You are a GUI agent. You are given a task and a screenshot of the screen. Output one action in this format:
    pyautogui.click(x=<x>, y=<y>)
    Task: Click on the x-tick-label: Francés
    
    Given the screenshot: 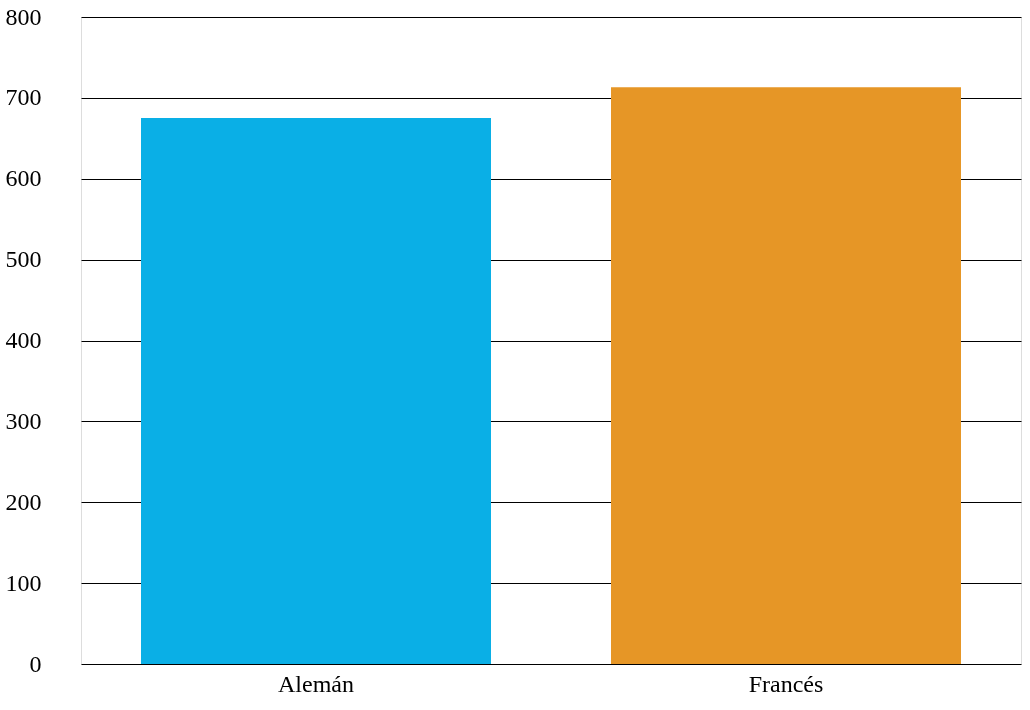 What is the action you would take?
    pyautogui.click(x=786, y=683)
    